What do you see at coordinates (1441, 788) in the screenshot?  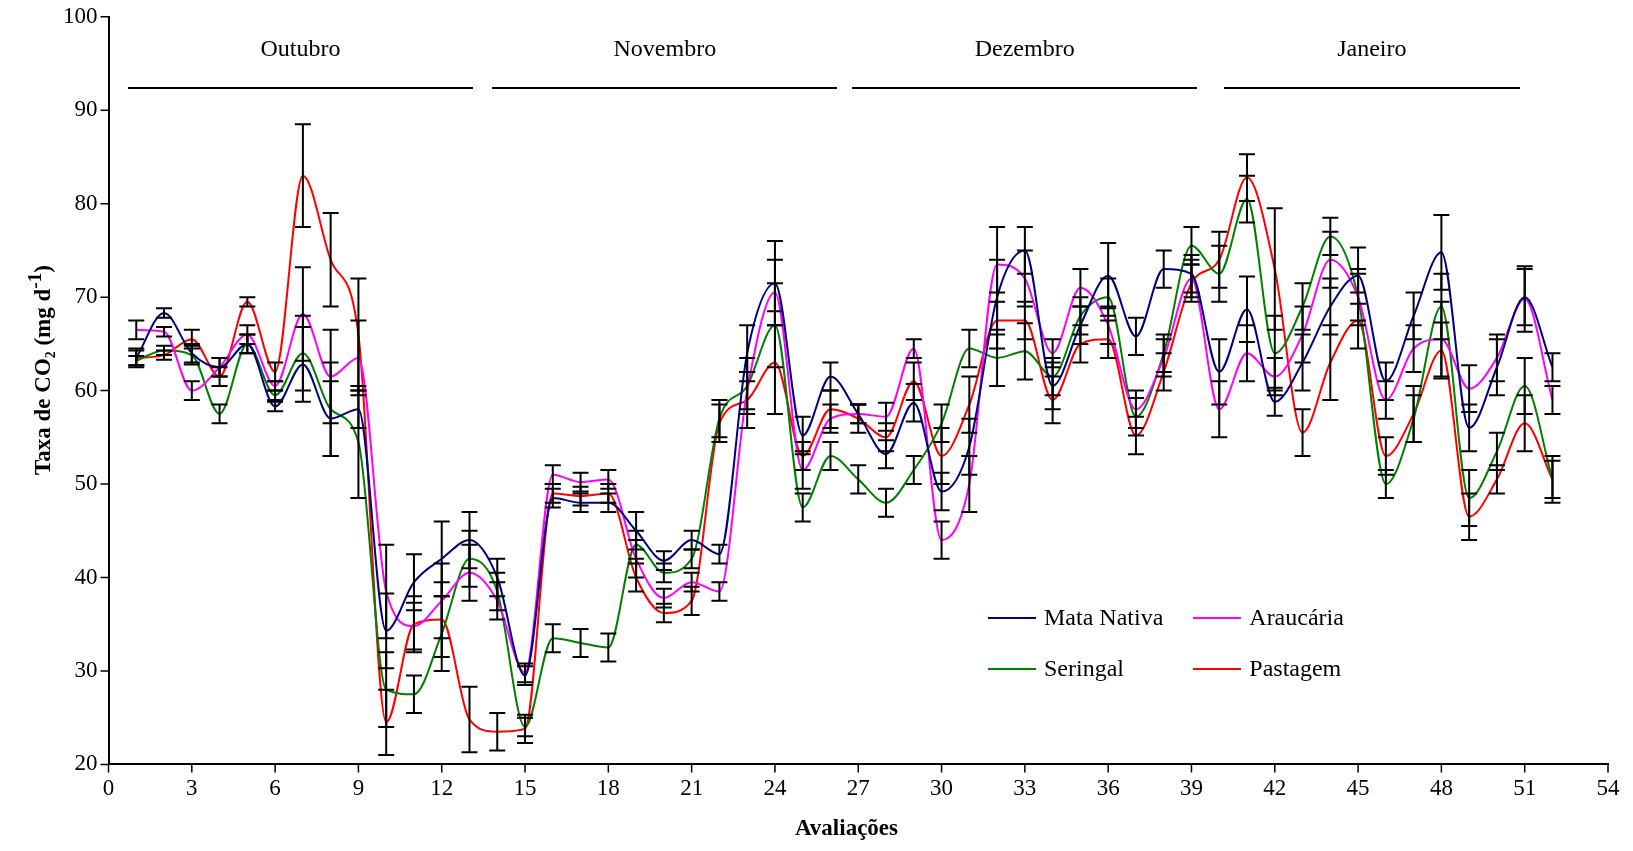 I see `x-tick-label: 48` at bounding box center [1441, 788].